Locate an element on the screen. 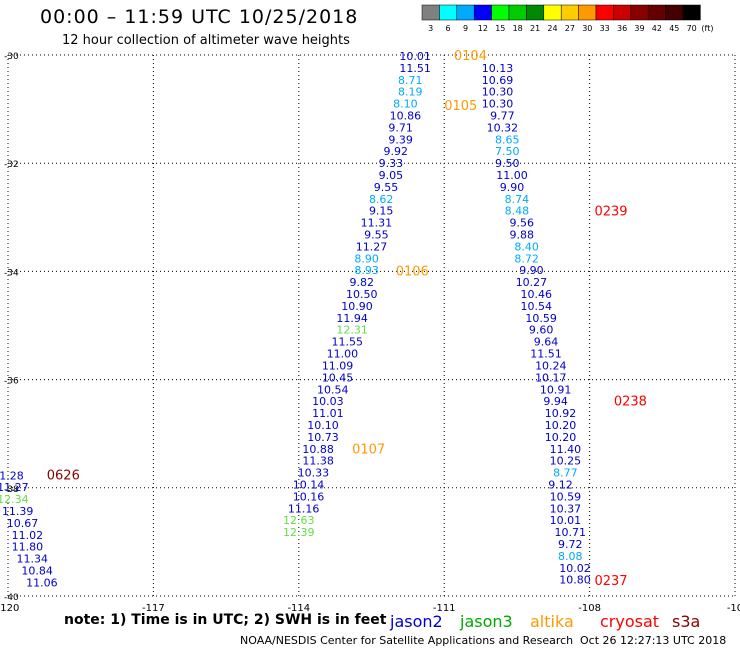 The width and height of the screenshot is (740, 650). wave-height-point: 9.72 is located at coordinates (570, 544).